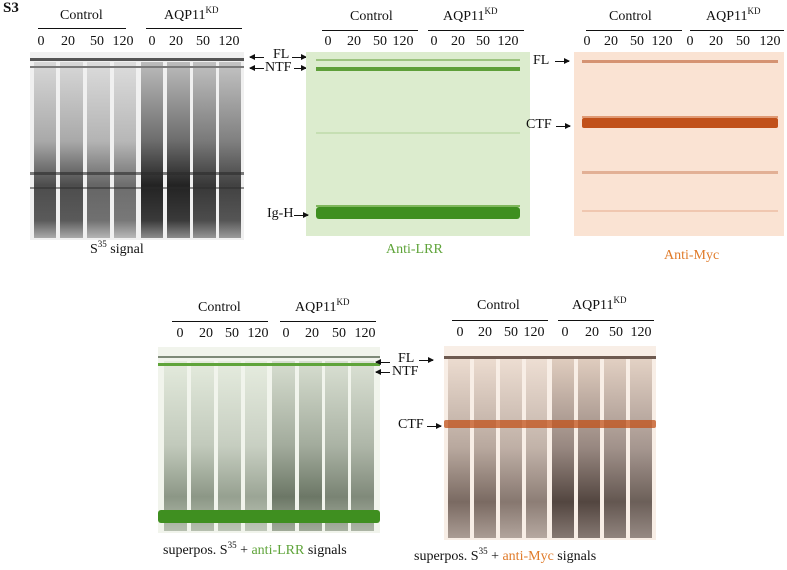  I want to click on blot-anti-lrr-image, so click(418, 144).